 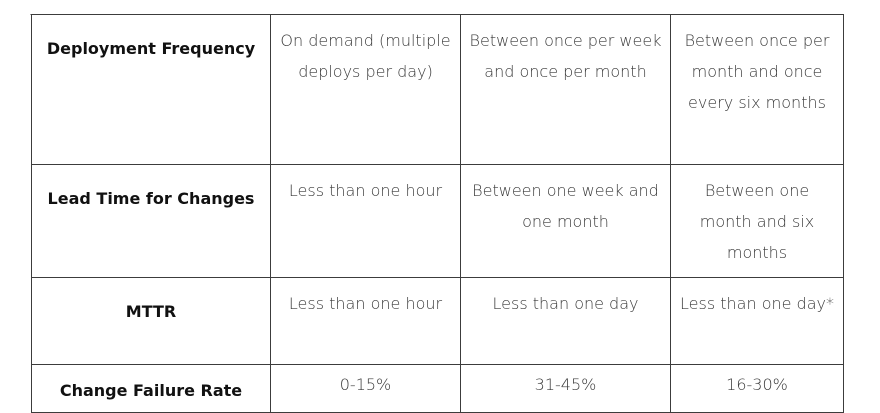 What do you see at coordinates (151, 221) in the screenshot?
I see `row-header-lead-time: Lead Time for Changes` at bounding box center [151, 221].